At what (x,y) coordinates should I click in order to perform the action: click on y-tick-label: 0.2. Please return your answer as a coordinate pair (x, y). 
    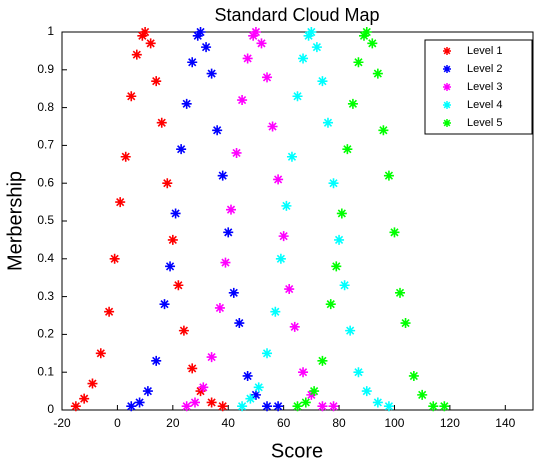
    Looking at the image, I should click on (45, 334).